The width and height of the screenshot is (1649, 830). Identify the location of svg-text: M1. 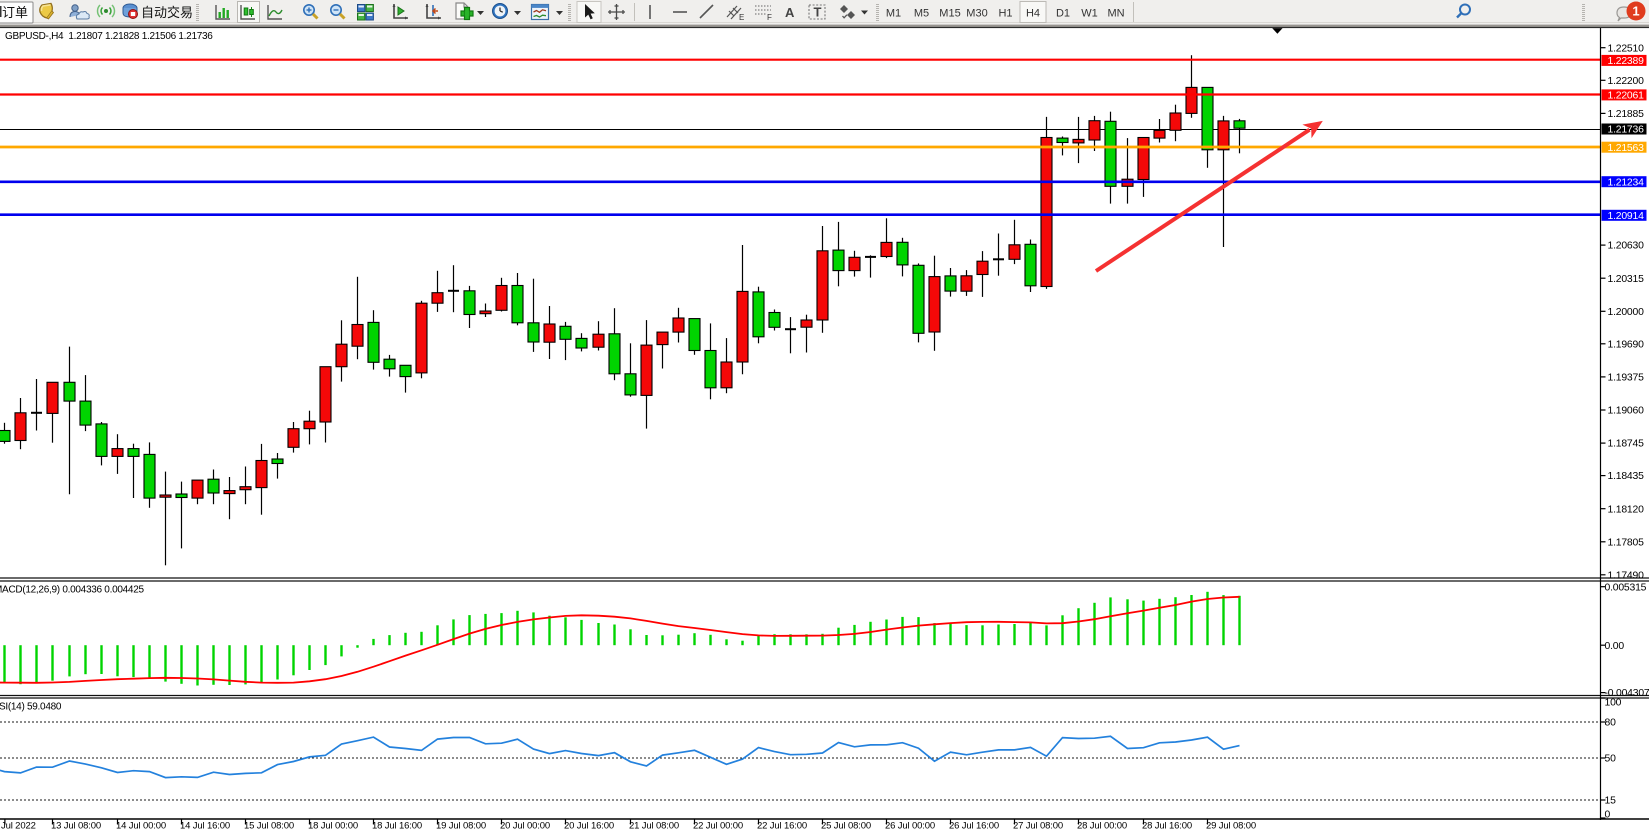
(893, 14).